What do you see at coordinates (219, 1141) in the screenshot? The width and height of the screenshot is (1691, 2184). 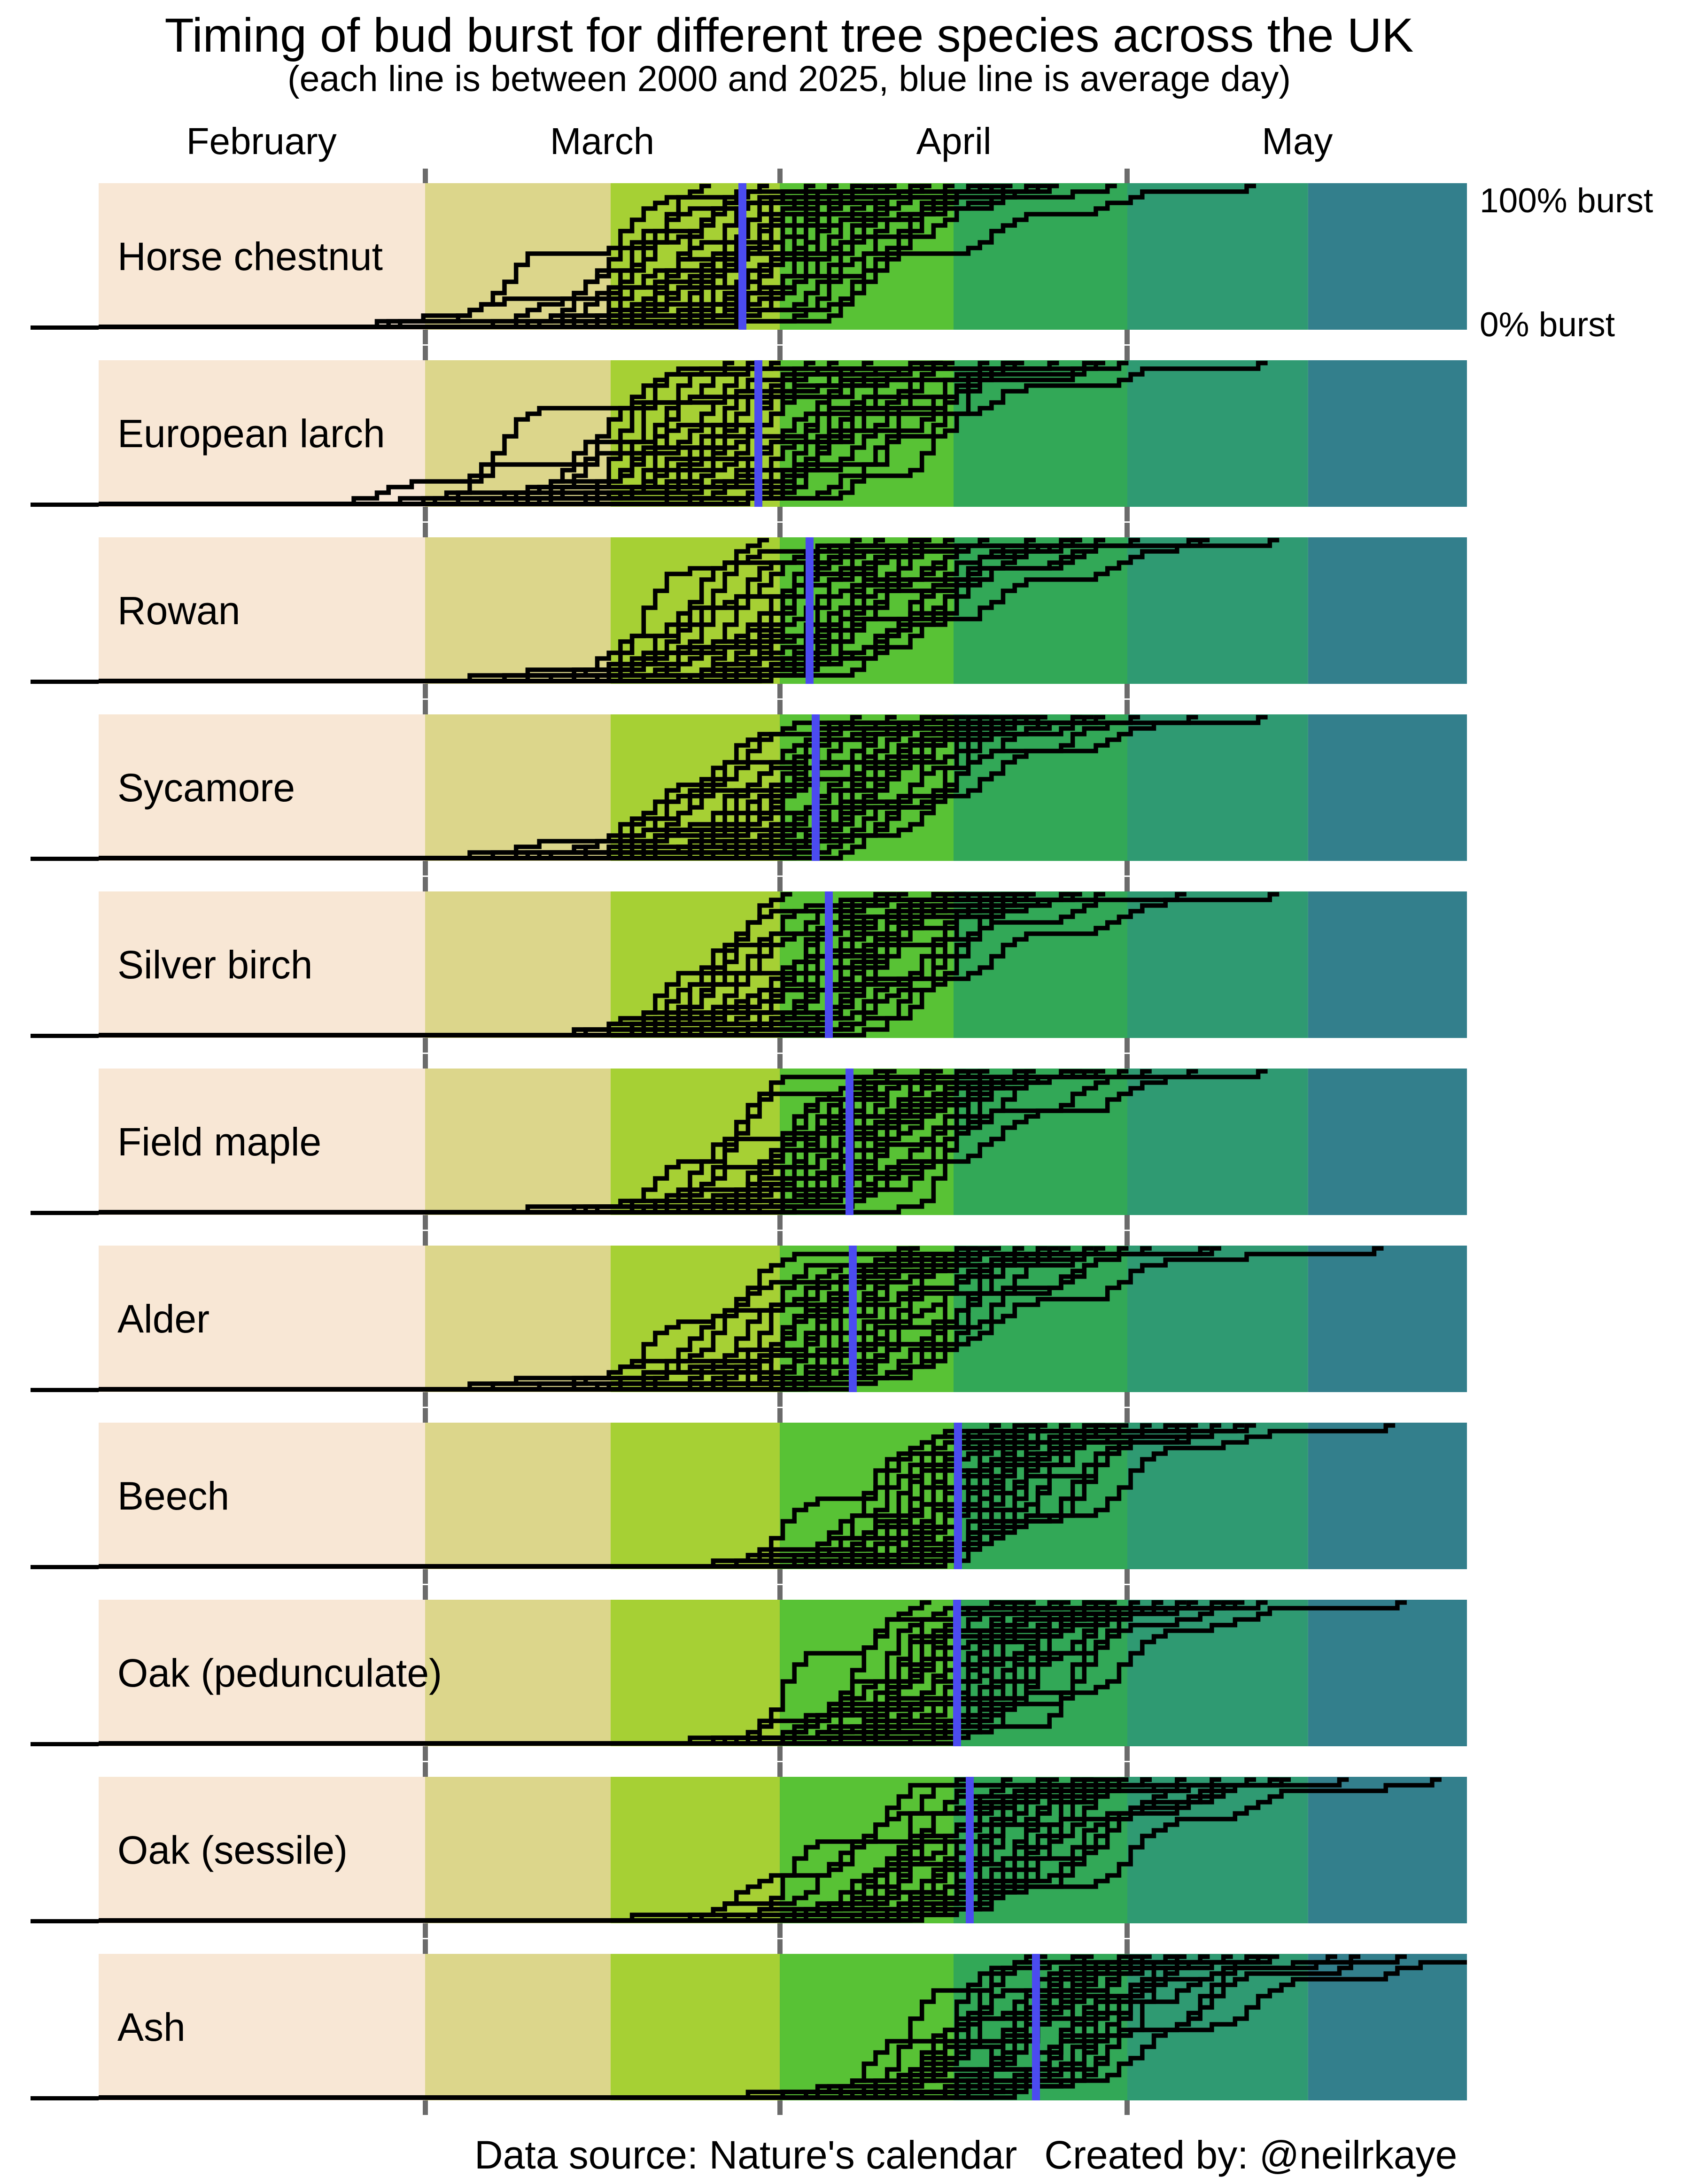 I see `species-label-field-maple: Field maple` at bounding box center [219, 1141].